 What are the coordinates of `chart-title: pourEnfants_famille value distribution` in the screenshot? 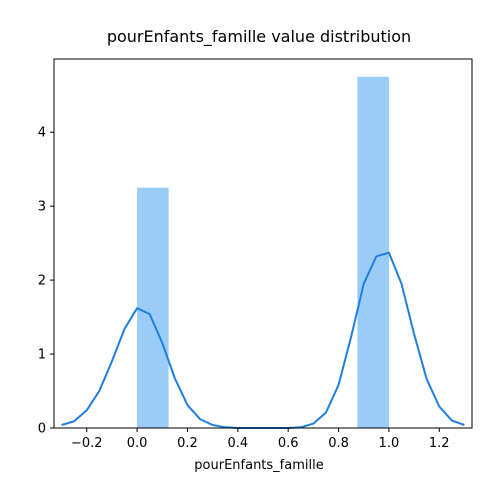 It's located at (259, 37).